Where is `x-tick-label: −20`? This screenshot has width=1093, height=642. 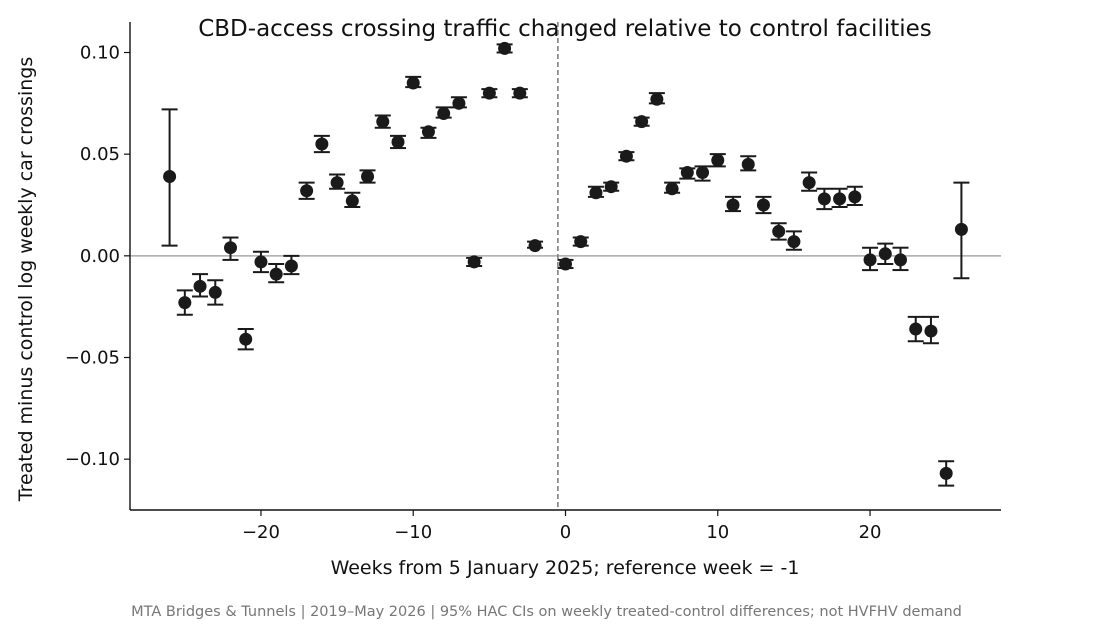 x-tick-label: −20 is located at coordinates (261, 532).